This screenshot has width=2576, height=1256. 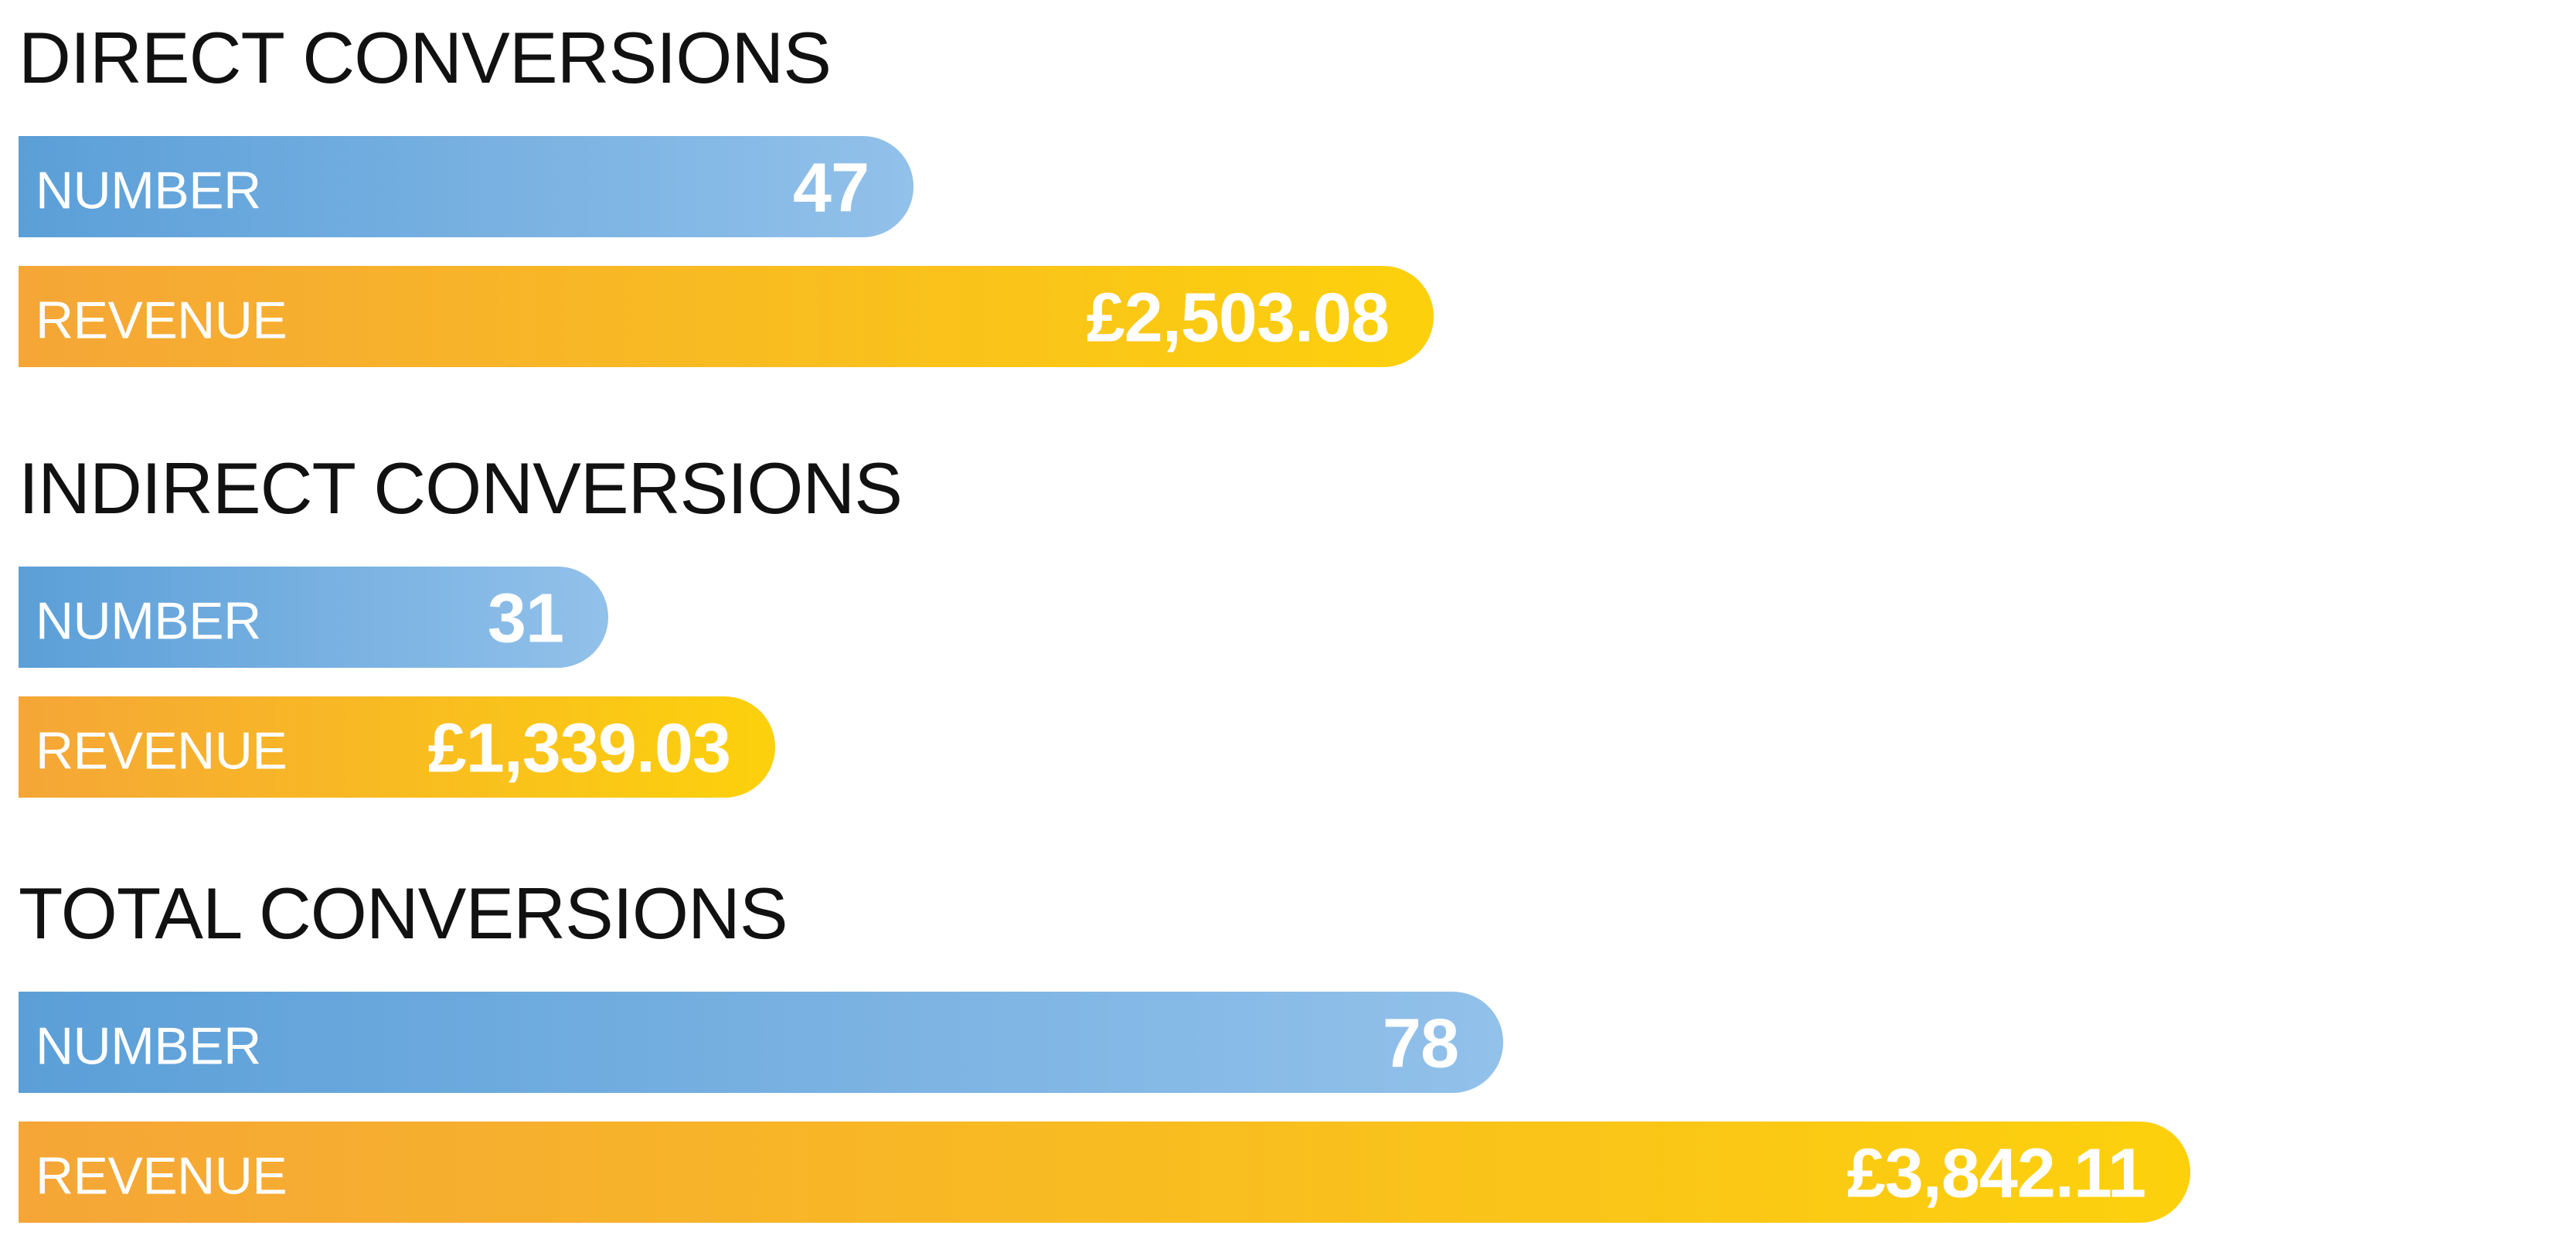 I want to click on group-title: DIRECT CONVERSIONS, so click(x=425, y=57).